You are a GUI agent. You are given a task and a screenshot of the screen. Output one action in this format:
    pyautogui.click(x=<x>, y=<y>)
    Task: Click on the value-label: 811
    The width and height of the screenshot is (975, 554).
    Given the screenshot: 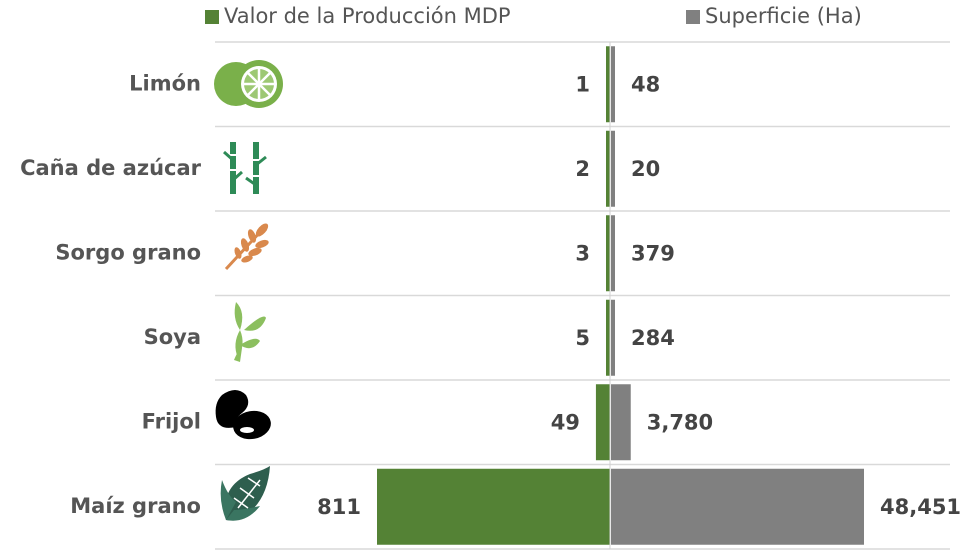 What is the action you would take?
    pyautogui.click(x=339, y=507)
    